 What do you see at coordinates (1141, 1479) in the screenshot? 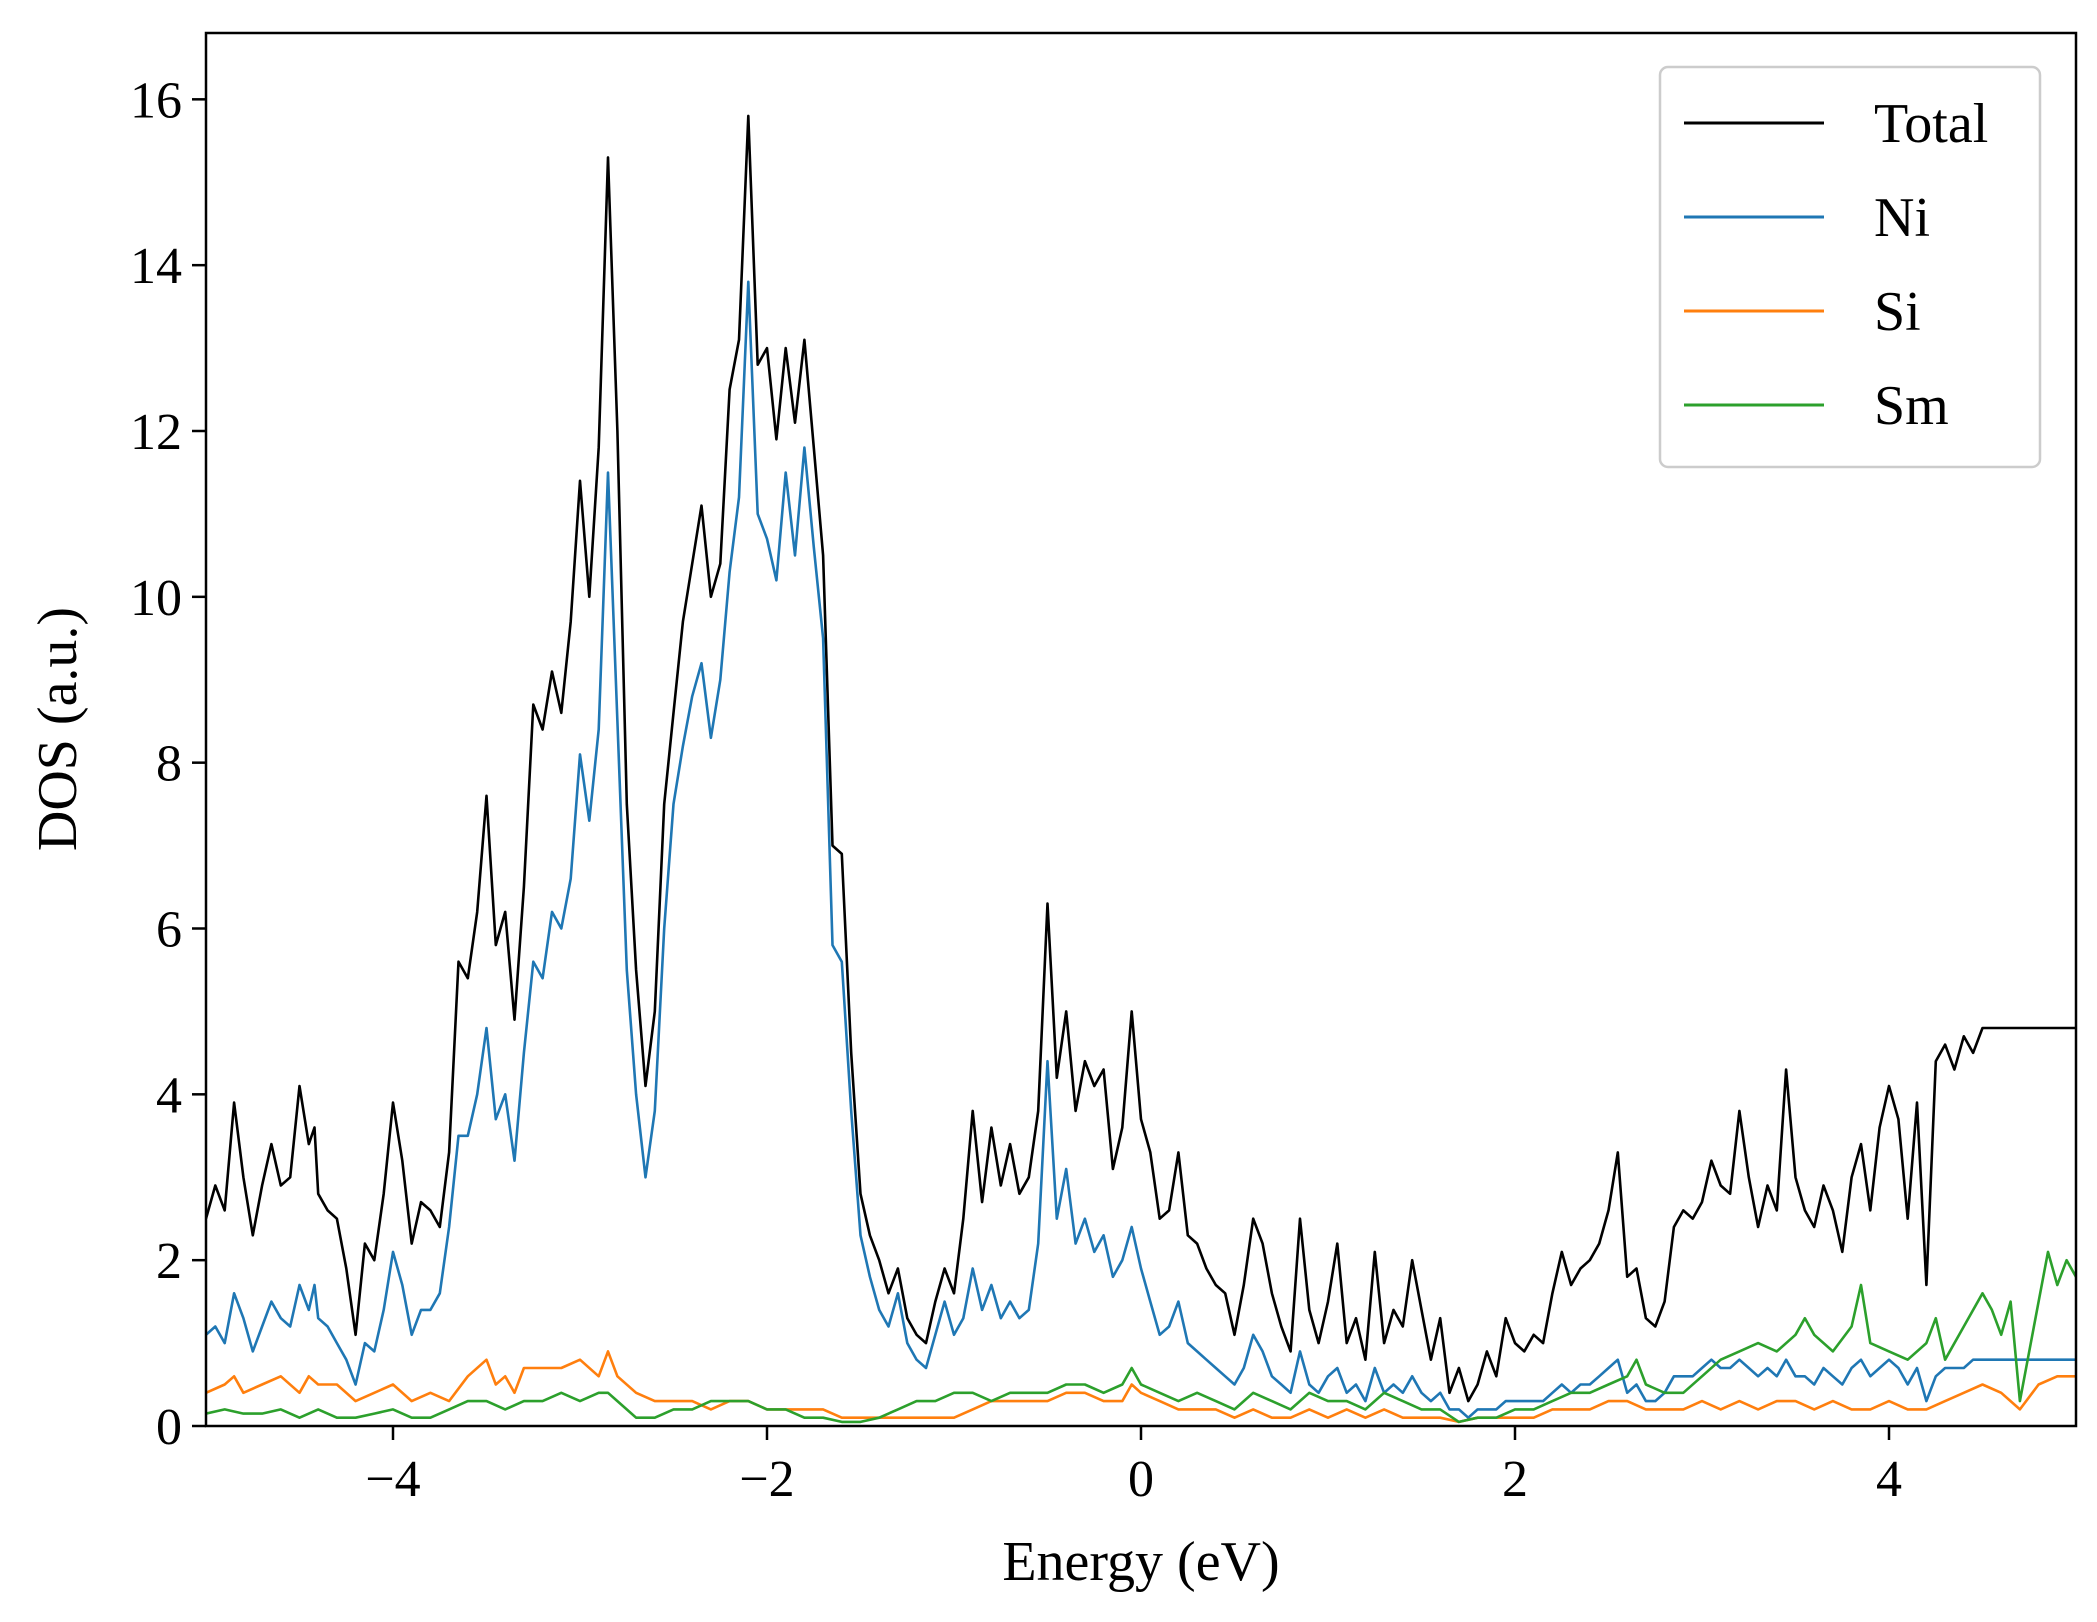
I see `x-tick-label: 0` at bounding box center [1141, 1479].